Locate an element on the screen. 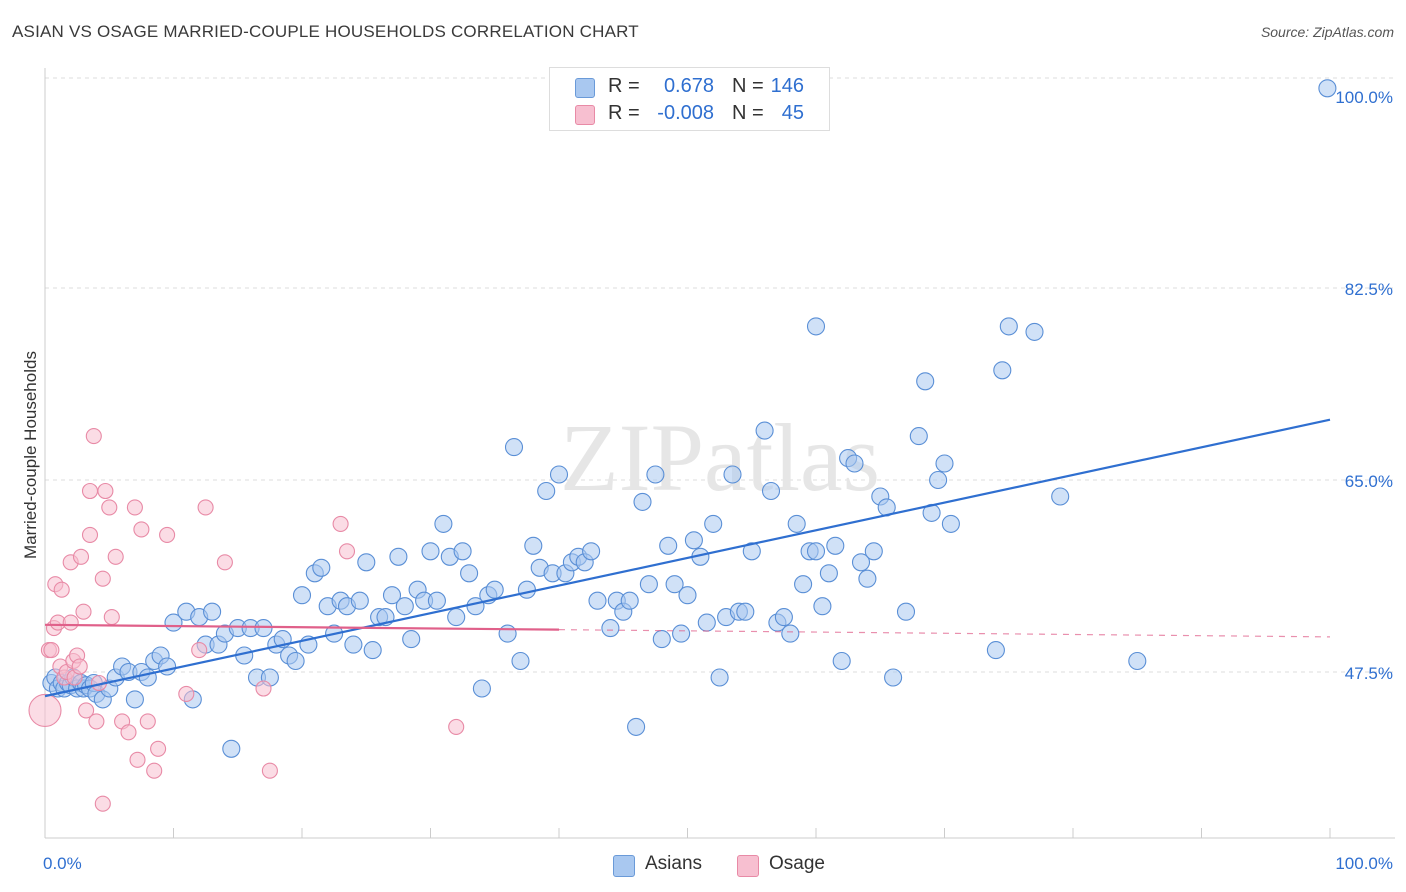 The image size is (1406, 892). y-tick-label: 65.0% is located at coordinates (1369, 481).